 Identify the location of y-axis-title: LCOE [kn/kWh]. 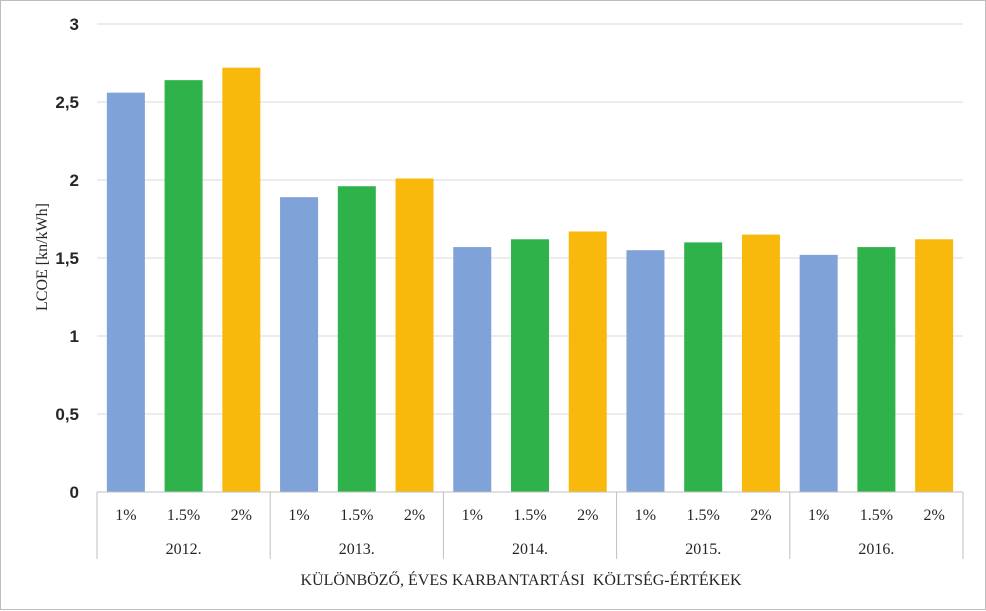
(42, 257).